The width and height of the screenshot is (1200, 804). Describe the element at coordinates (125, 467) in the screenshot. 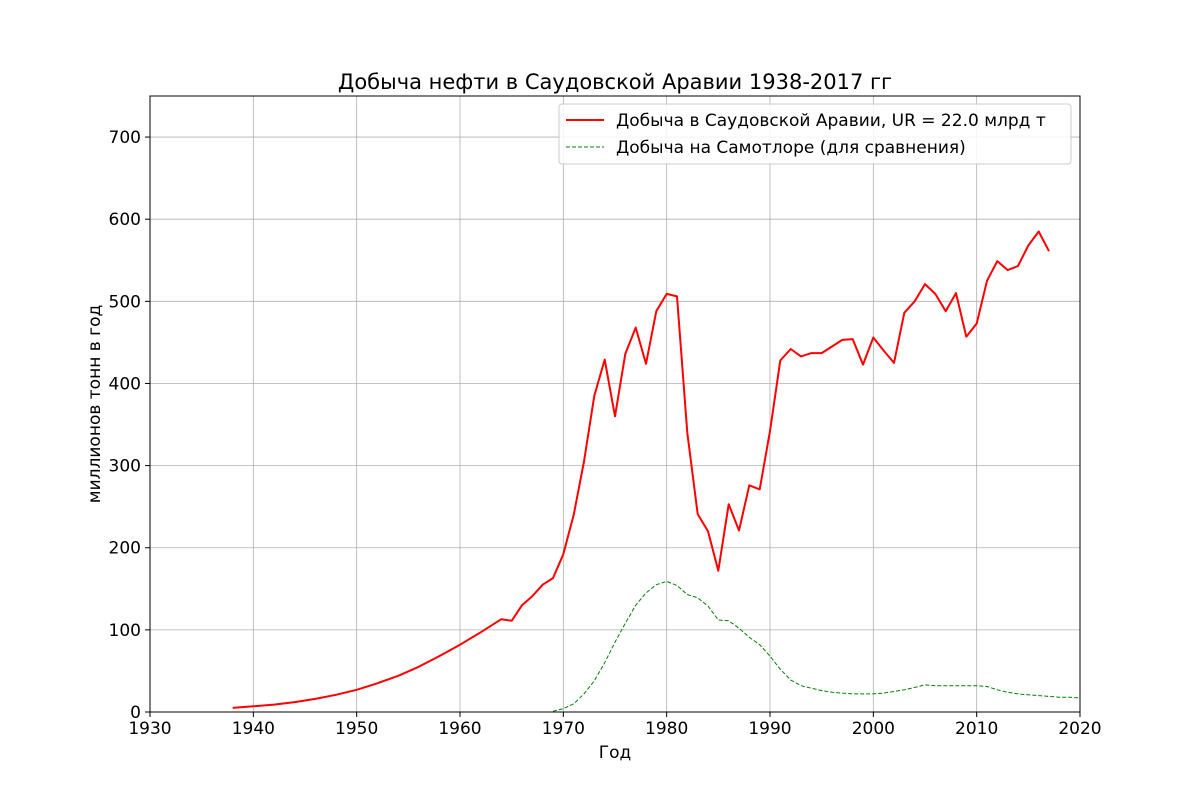

I see `y-tick-label: 300` at that location.